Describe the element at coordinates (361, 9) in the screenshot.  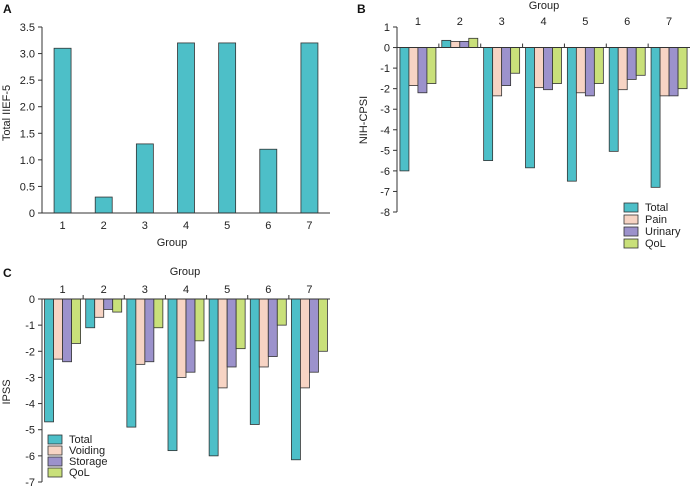
I see `panel-b-letter: B` at that location.